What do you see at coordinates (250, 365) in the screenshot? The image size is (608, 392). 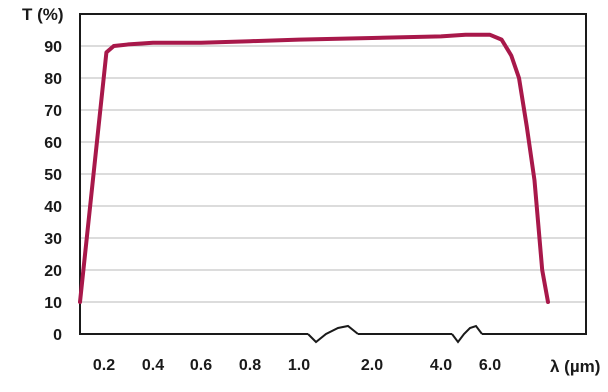 I see `x-tick-label: 0.8` at bounding box center [250, 365].